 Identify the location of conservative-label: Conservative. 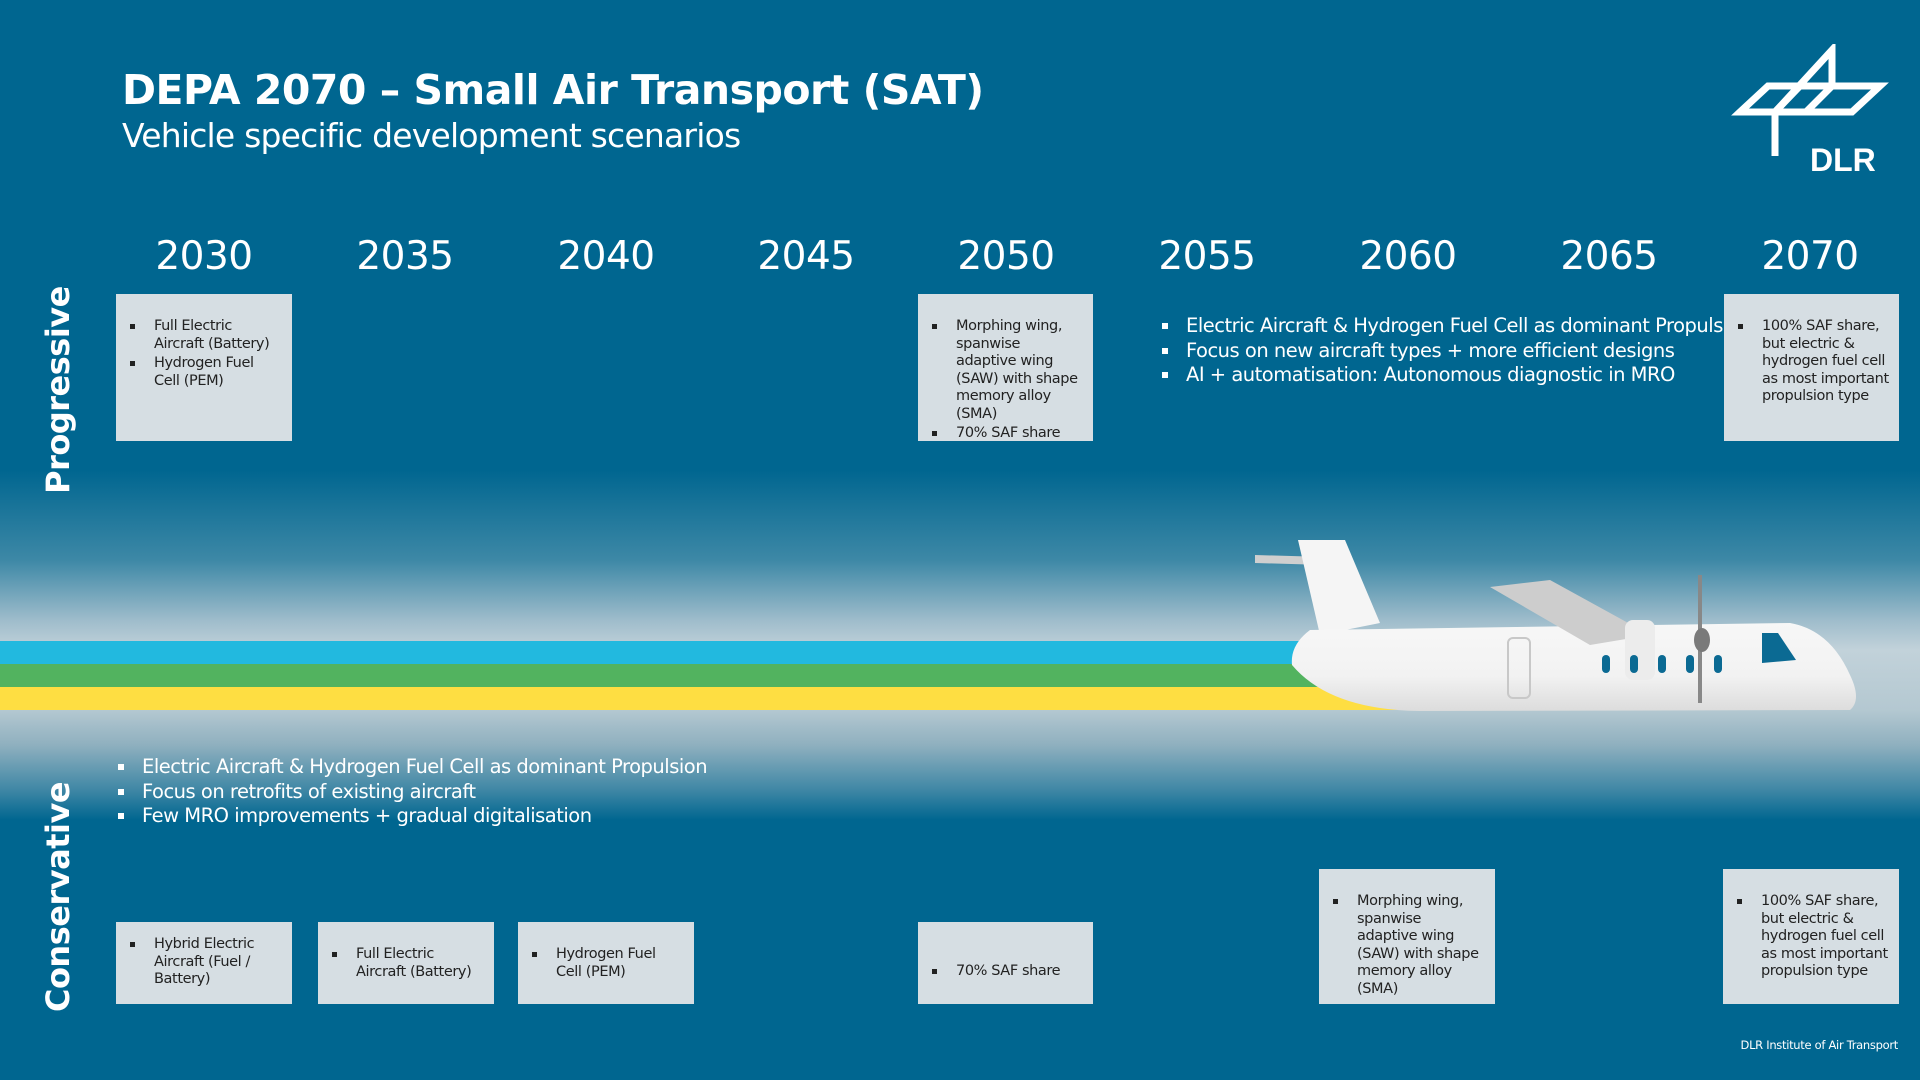
(58, 897).